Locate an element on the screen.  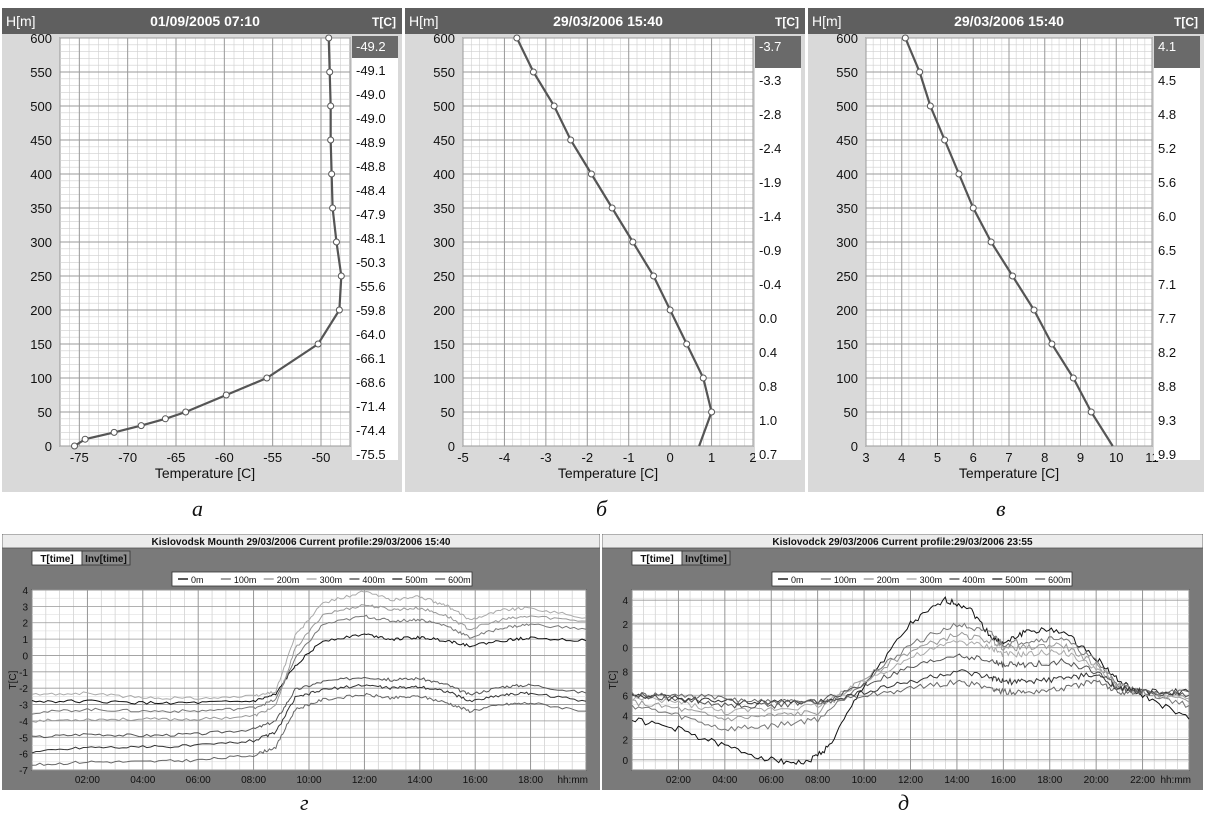
legend-label: 600m is located at coordinates (459, 580).